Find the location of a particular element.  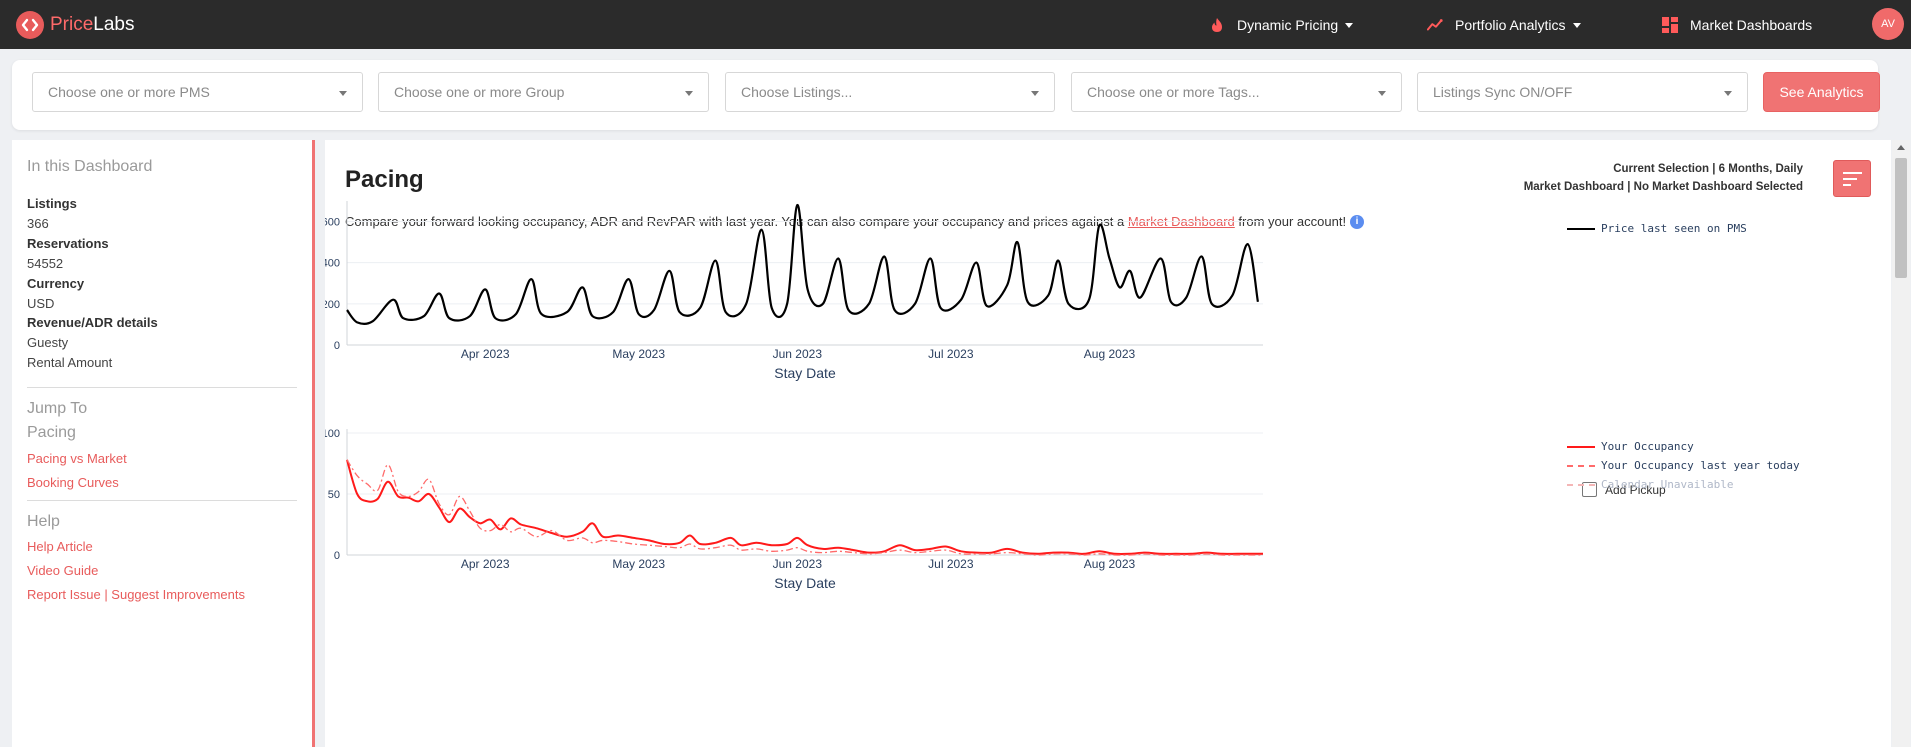

brand-price: Price is located at coordinates (72, 24).